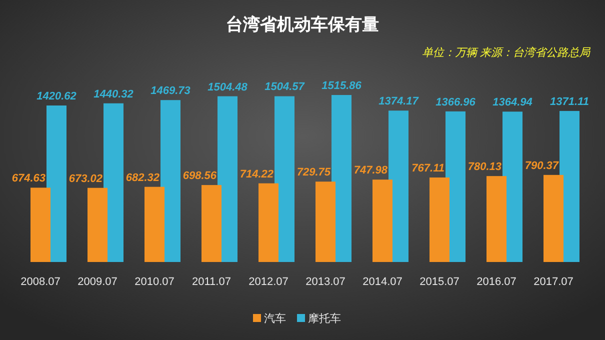 The width and height of the screenshot is (605, 340). Describe the element at coordinates (512, 102) in the screenshot. I see `data-label: 1364.94` at that location.